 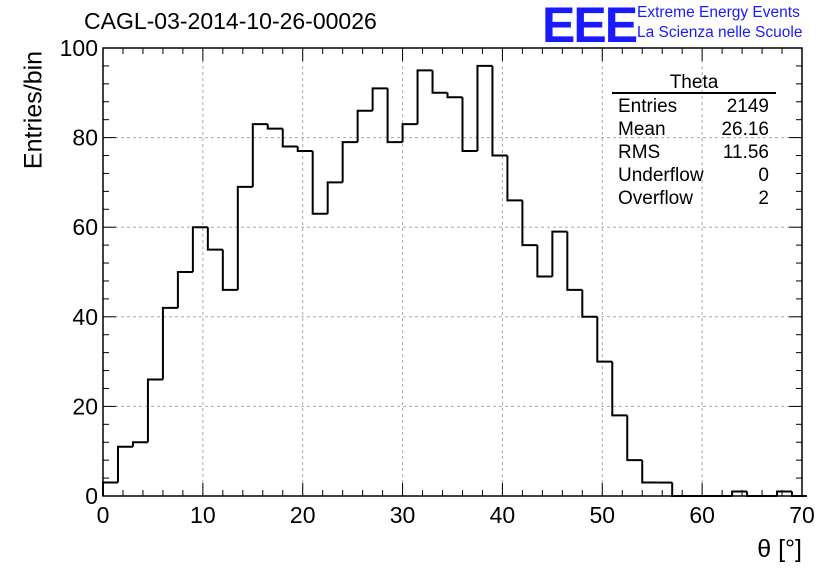 I want to click on stats-row-rms: RMS 11.56, so click(x=694, y=152).